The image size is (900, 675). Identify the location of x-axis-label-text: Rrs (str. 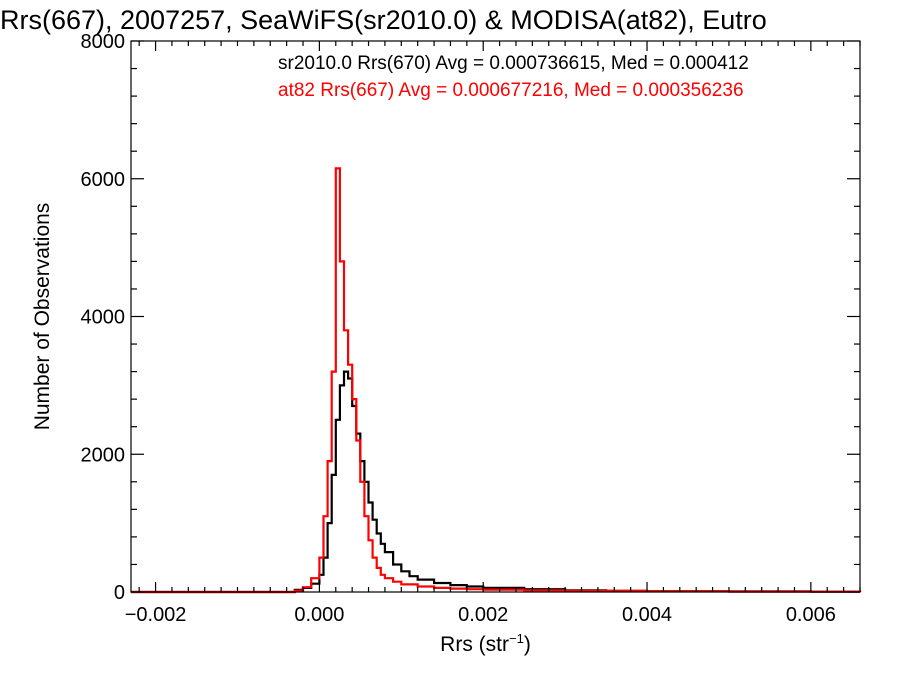
(474, 644).